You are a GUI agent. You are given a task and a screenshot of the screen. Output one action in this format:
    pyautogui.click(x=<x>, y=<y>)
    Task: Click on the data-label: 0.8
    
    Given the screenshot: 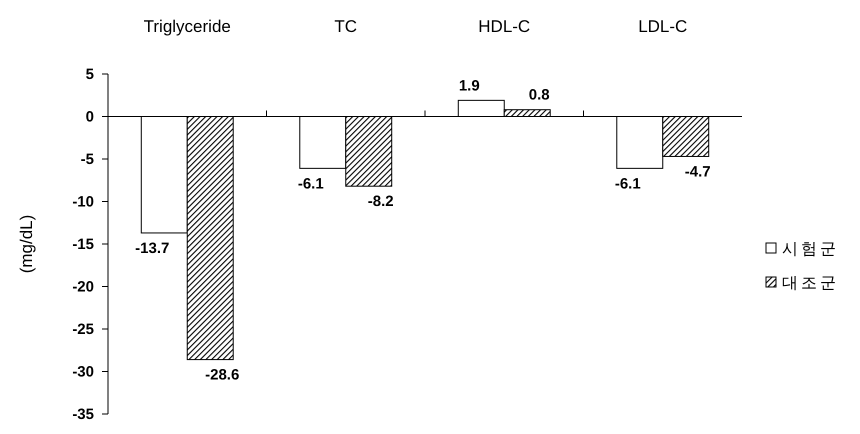 What is the action you would take?
    pyautogui.click(x=539, y=95)
    